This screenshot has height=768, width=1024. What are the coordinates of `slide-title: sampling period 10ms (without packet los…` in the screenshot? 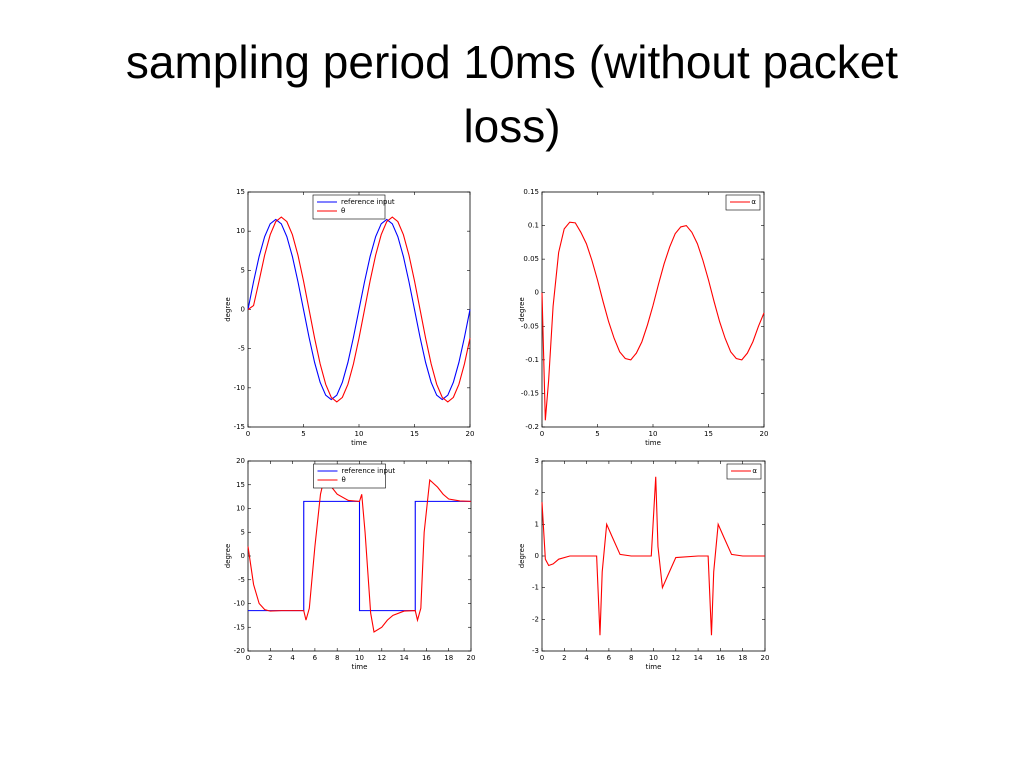 It's located at (512, 94).